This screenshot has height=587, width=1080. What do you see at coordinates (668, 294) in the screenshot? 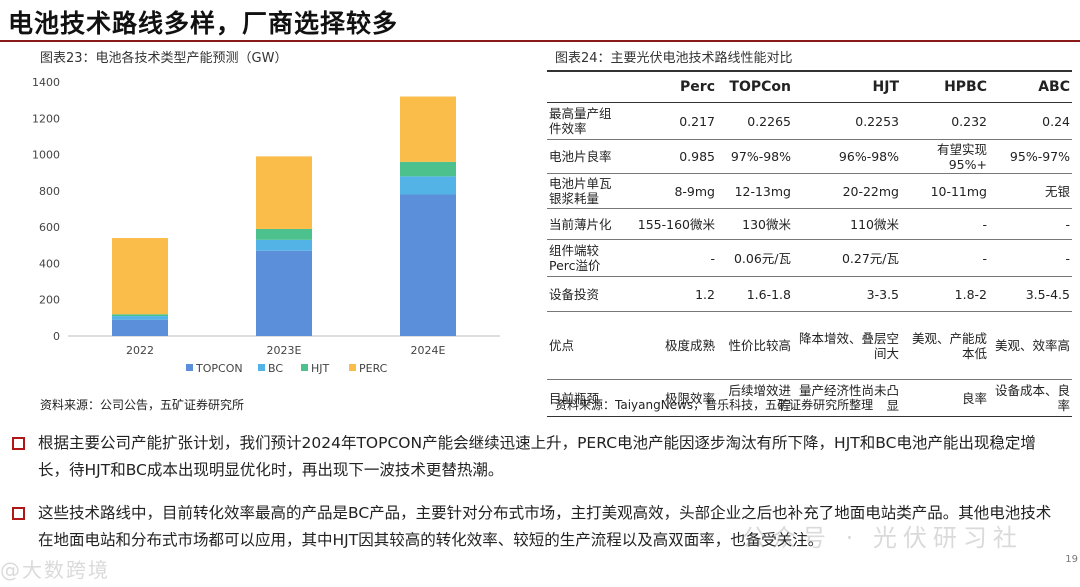
I see `table-cell: 1.2` at bounding box center [668, 294].